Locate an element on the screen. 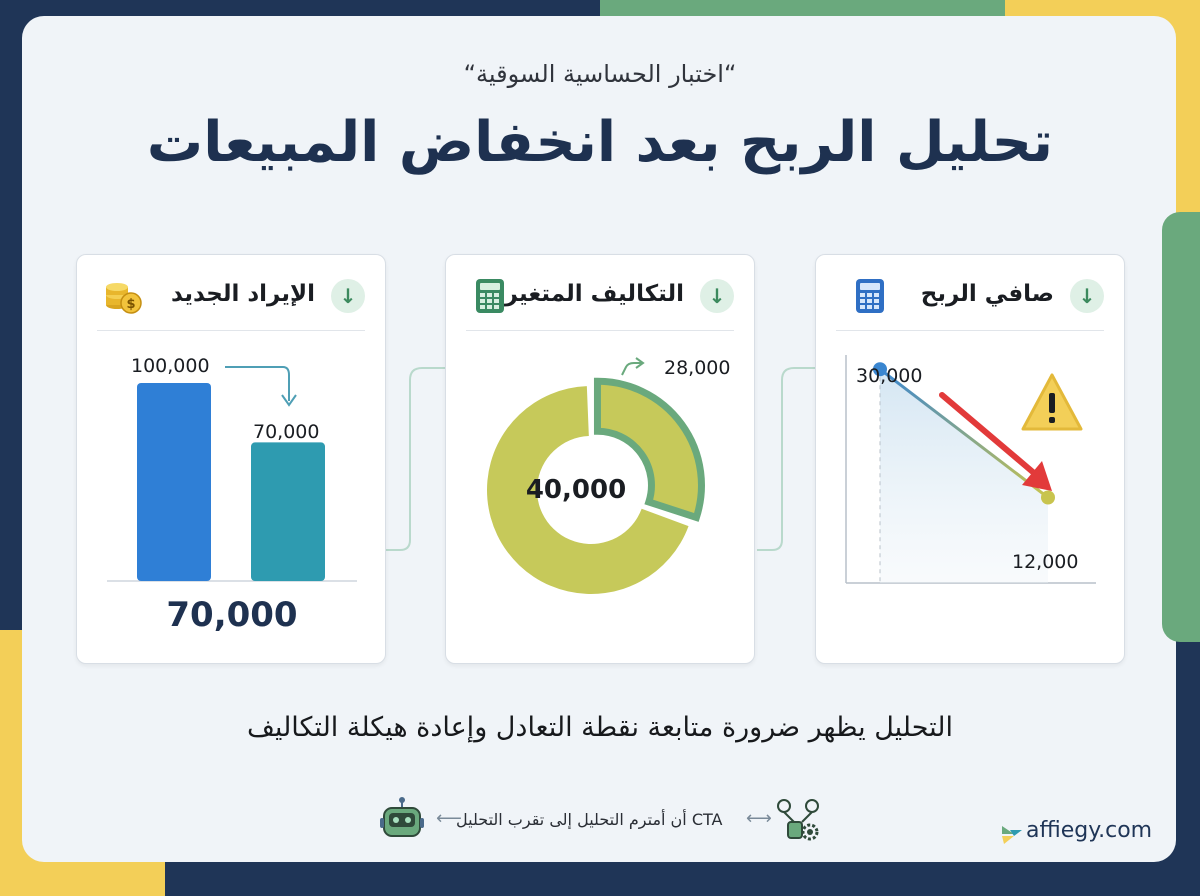 This screenshot has width=1200, height=896. costs-card-header: ↓ التكاليف المتغيرة is located at coordinates (600, 302).